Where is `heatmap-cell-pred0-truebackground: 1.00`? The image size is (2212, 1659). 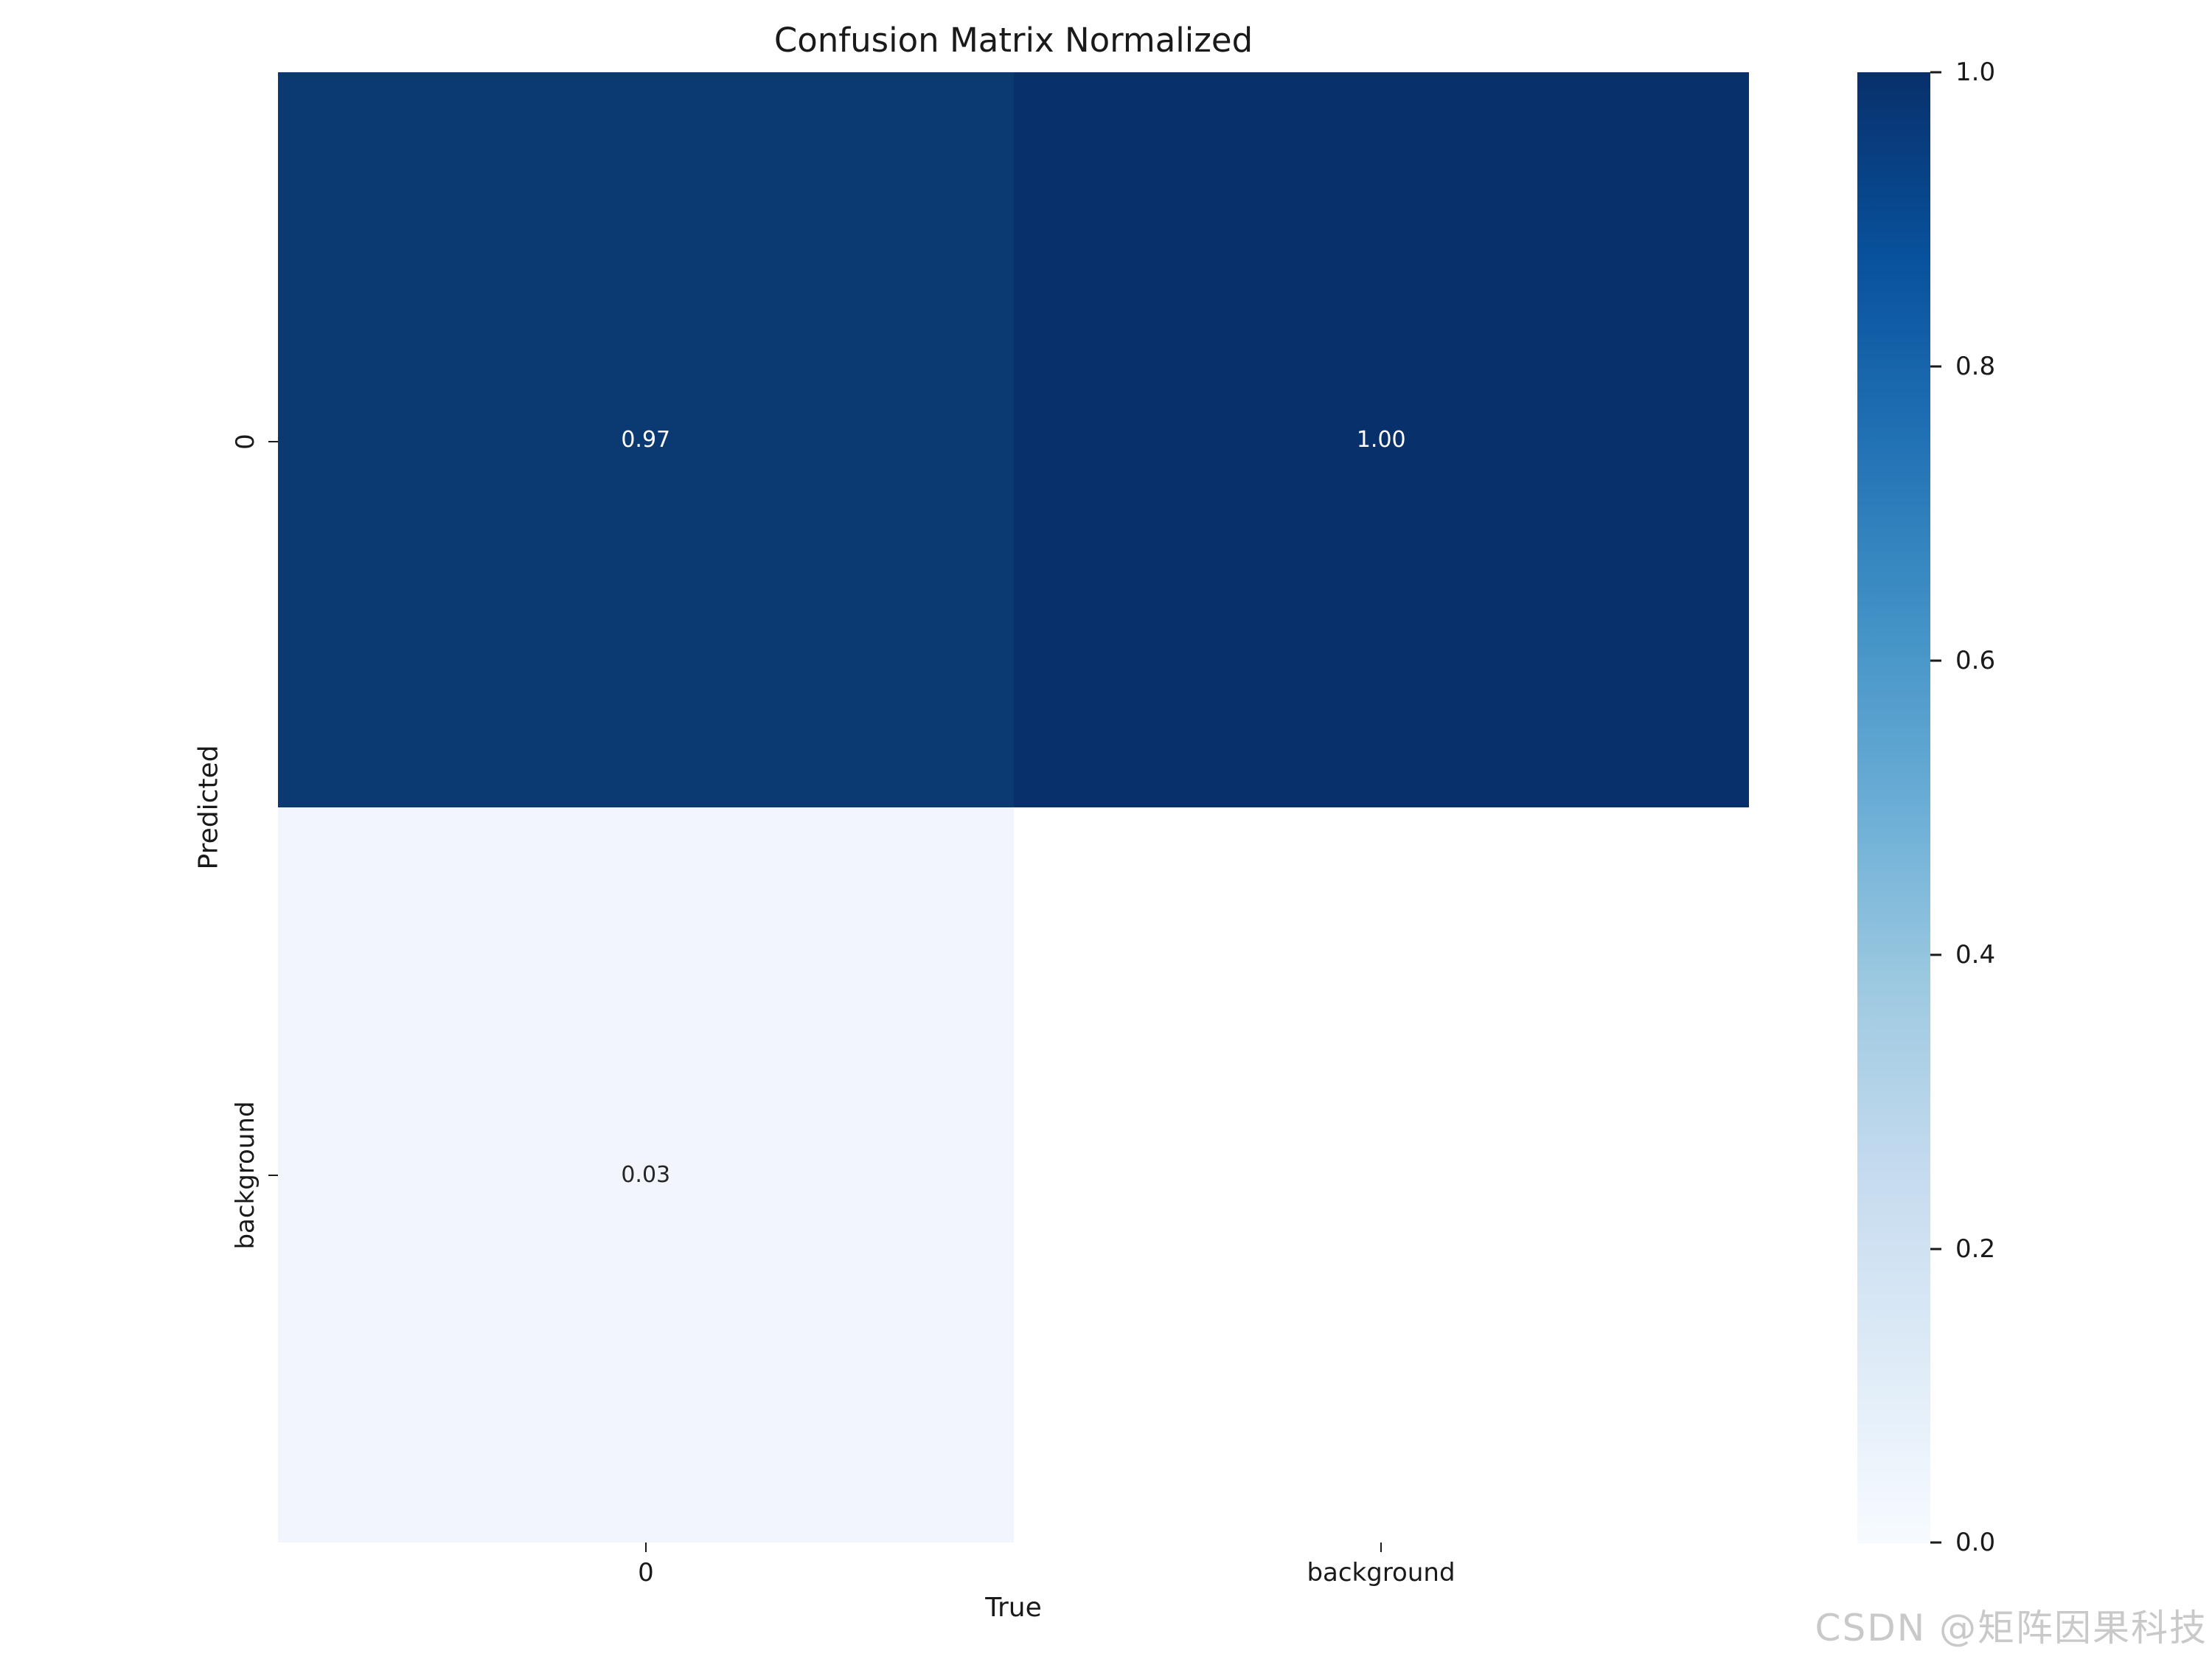
heatmap-cell-pred0-truebackground: 1.00 is located at coordinates (1381, 439).